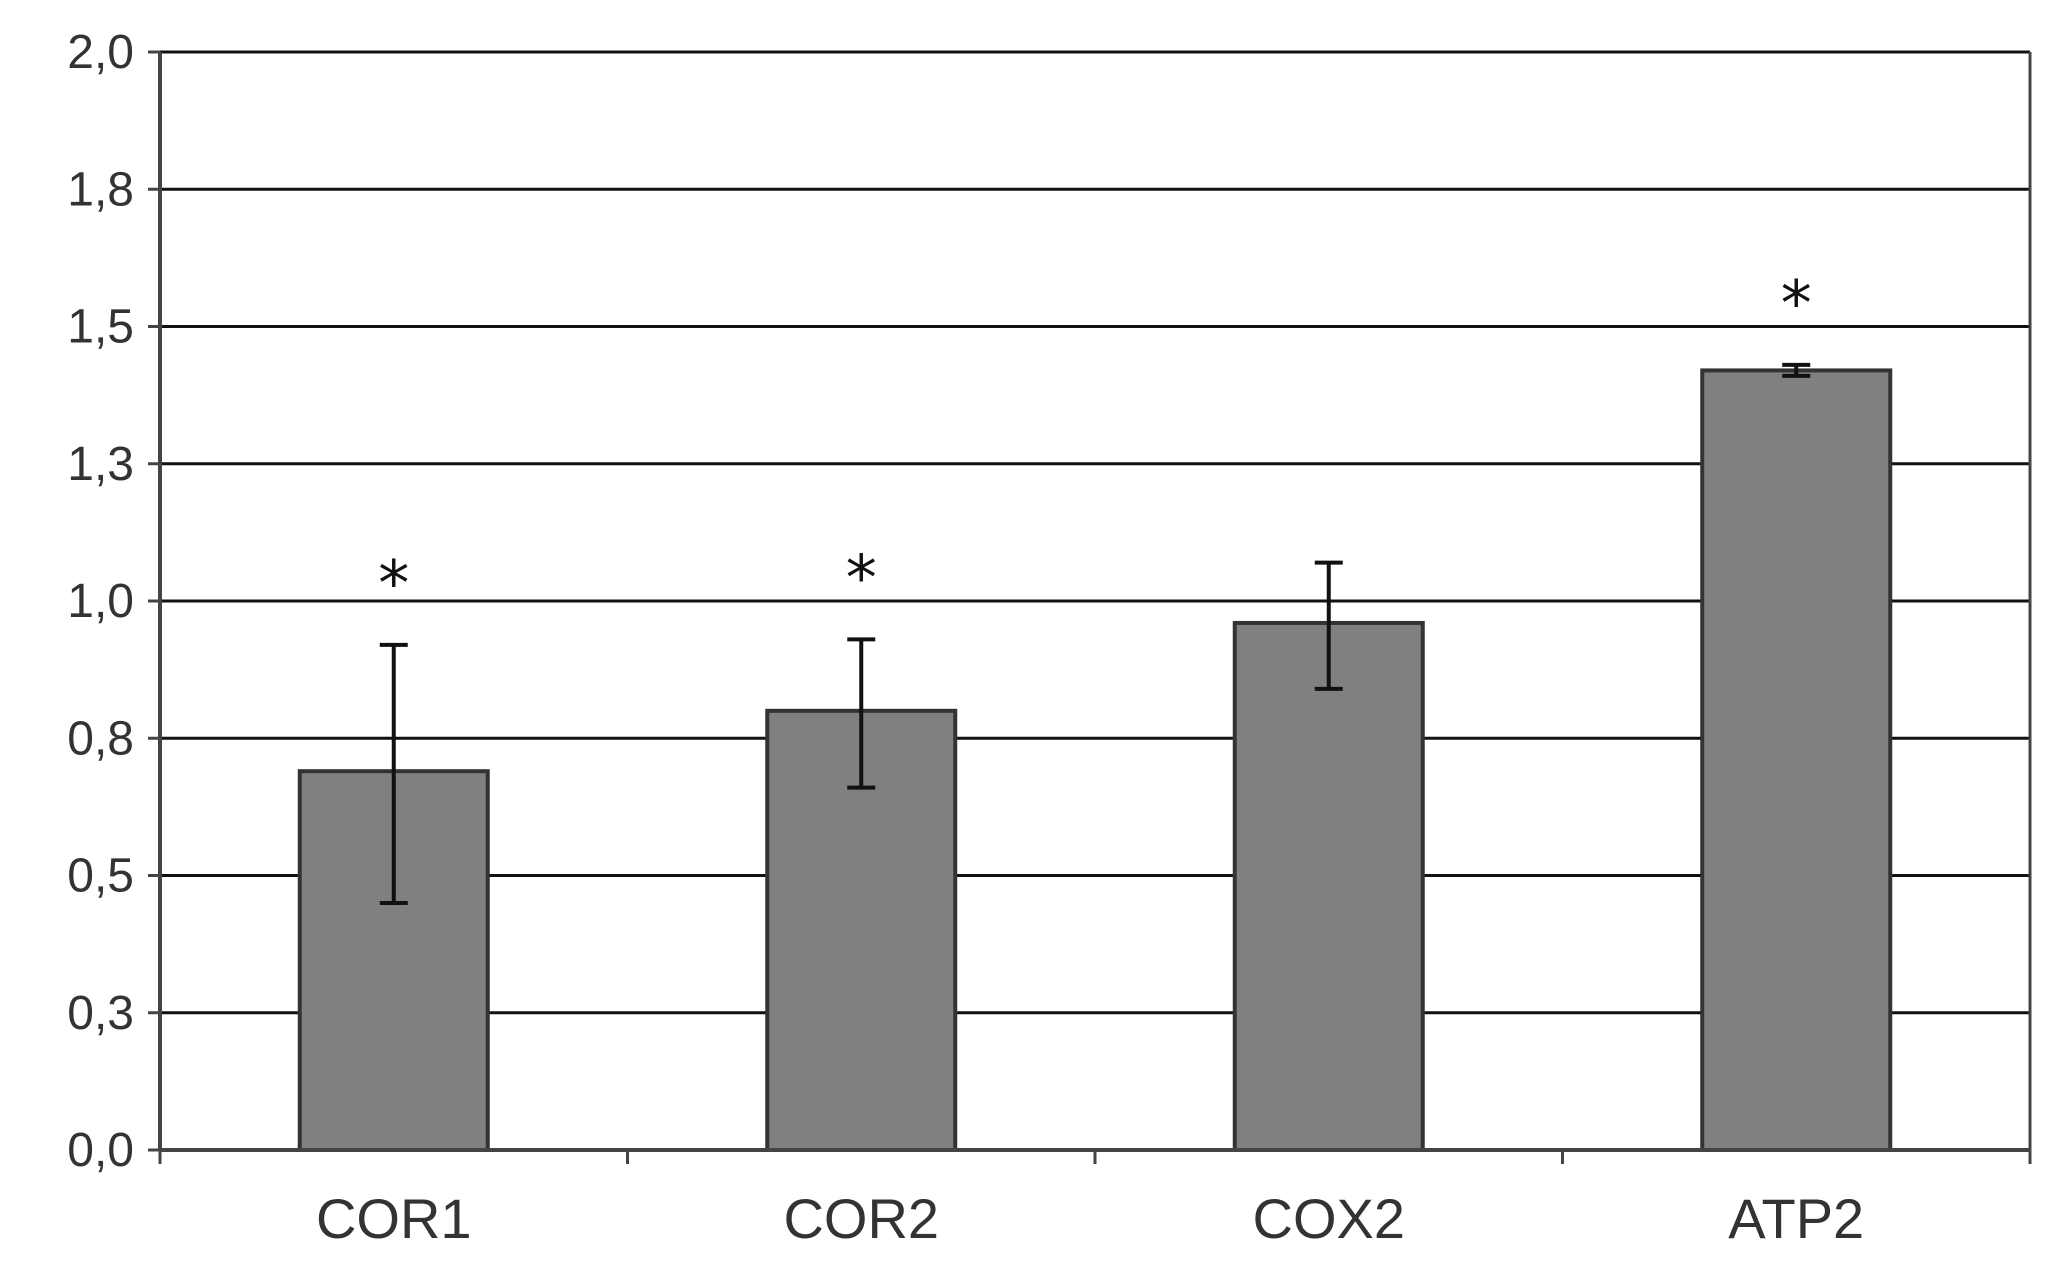  Describe the element at coordinates (861, 1218) in the screenshot. I see `x-tick-label: COR2` at that location.